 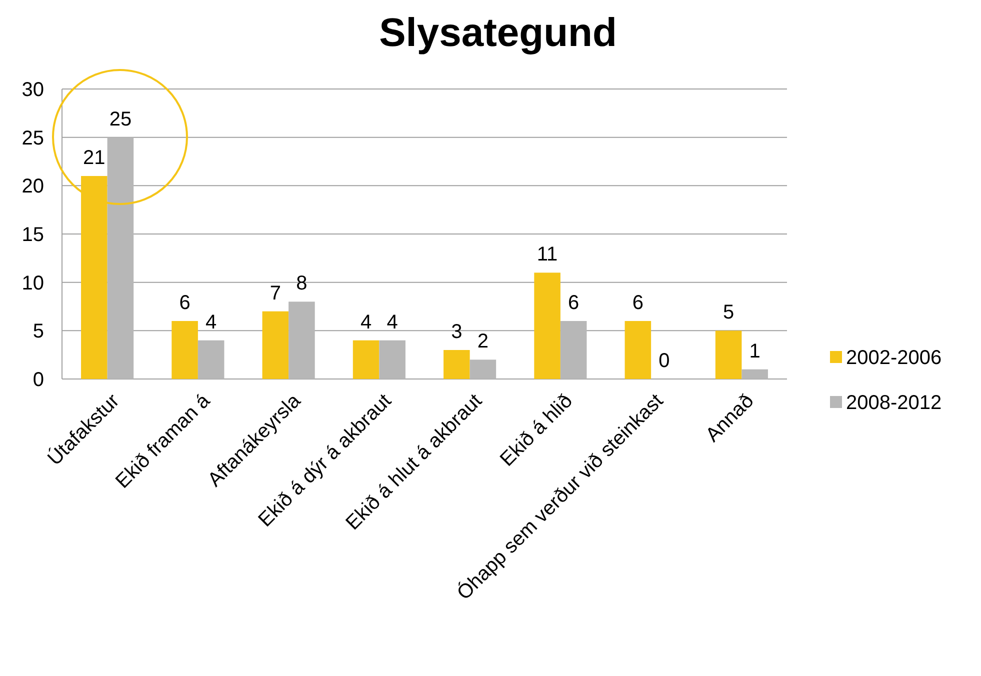 I want to click on data-label: 8, so click(x=302, y=283).